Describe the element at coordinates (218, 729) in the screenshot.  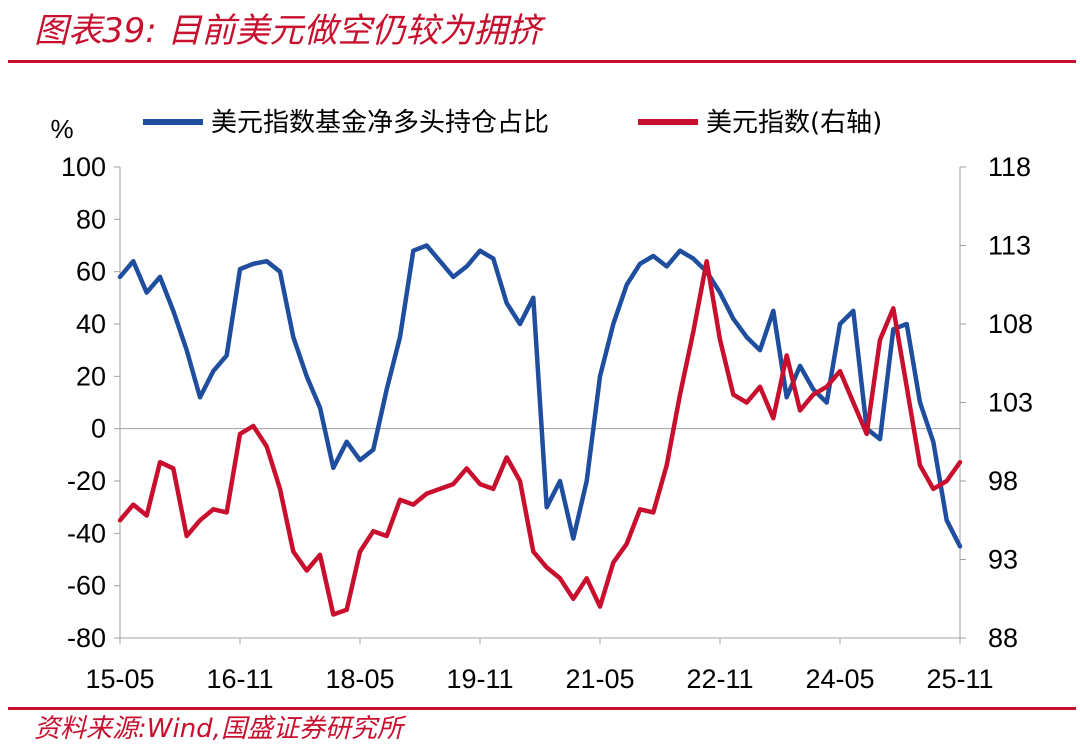
I see `source-note: 资料来源:Wind,国盛证券研究所` at that location.